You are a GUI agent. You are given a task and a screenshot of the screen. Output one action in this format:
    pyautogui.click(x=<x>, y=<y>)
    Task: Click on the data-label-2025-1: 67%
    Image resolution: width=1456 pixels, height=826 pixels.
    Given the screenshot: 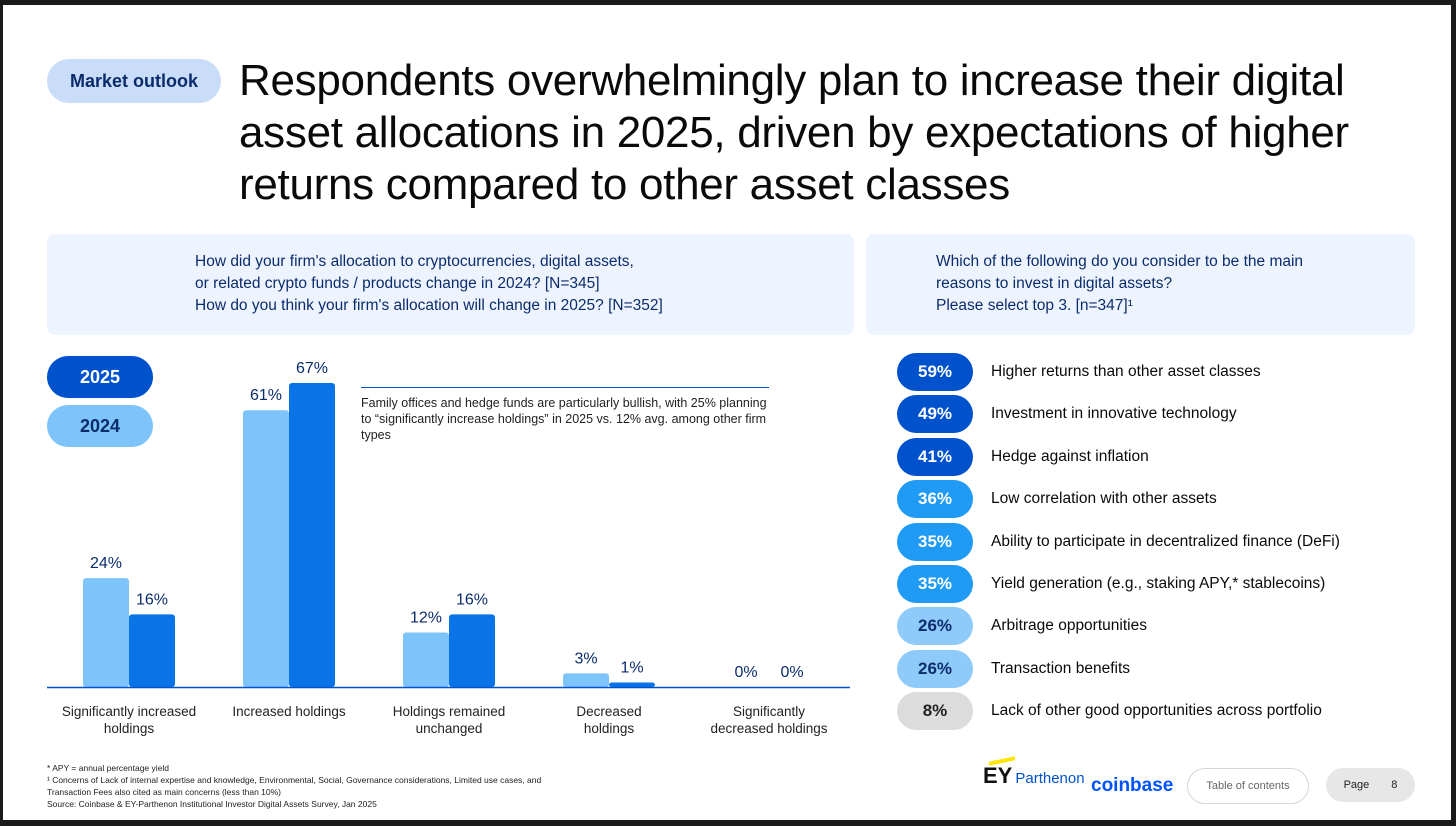 What is the action you would take?
    pyautogui.click(x=312, y=368)
    